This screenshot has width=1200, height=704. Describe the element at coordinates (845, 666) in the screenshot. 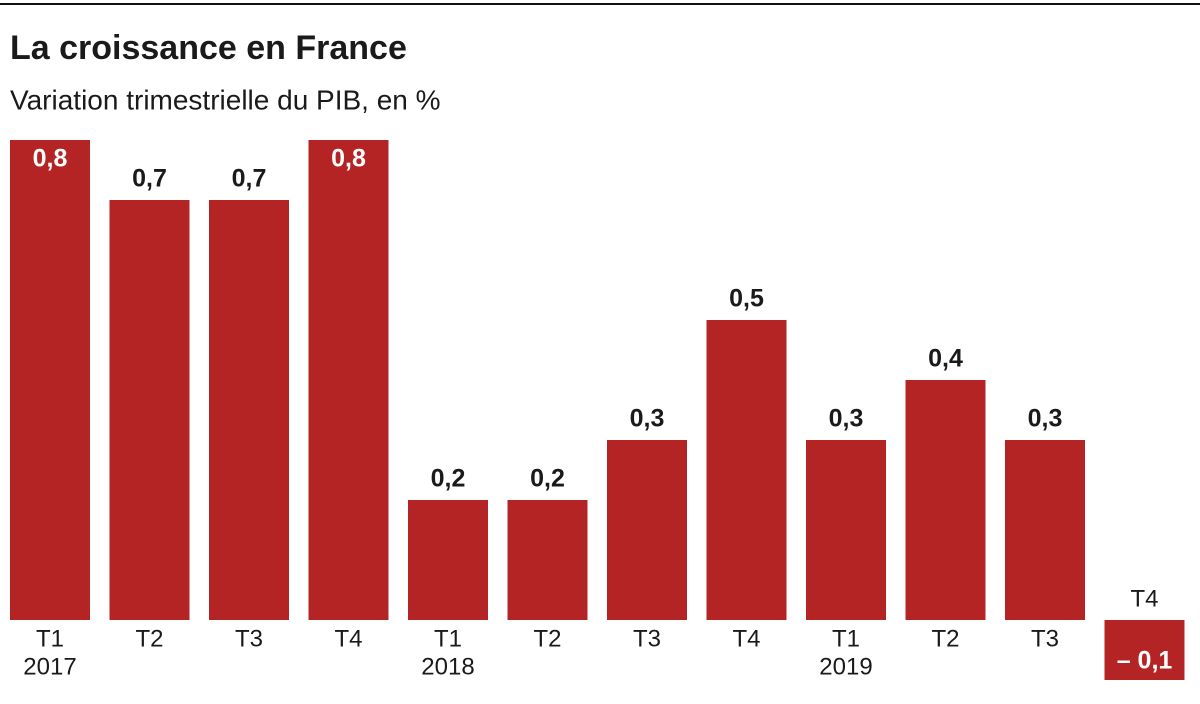

I see `x-year-label: 2019` at that location.